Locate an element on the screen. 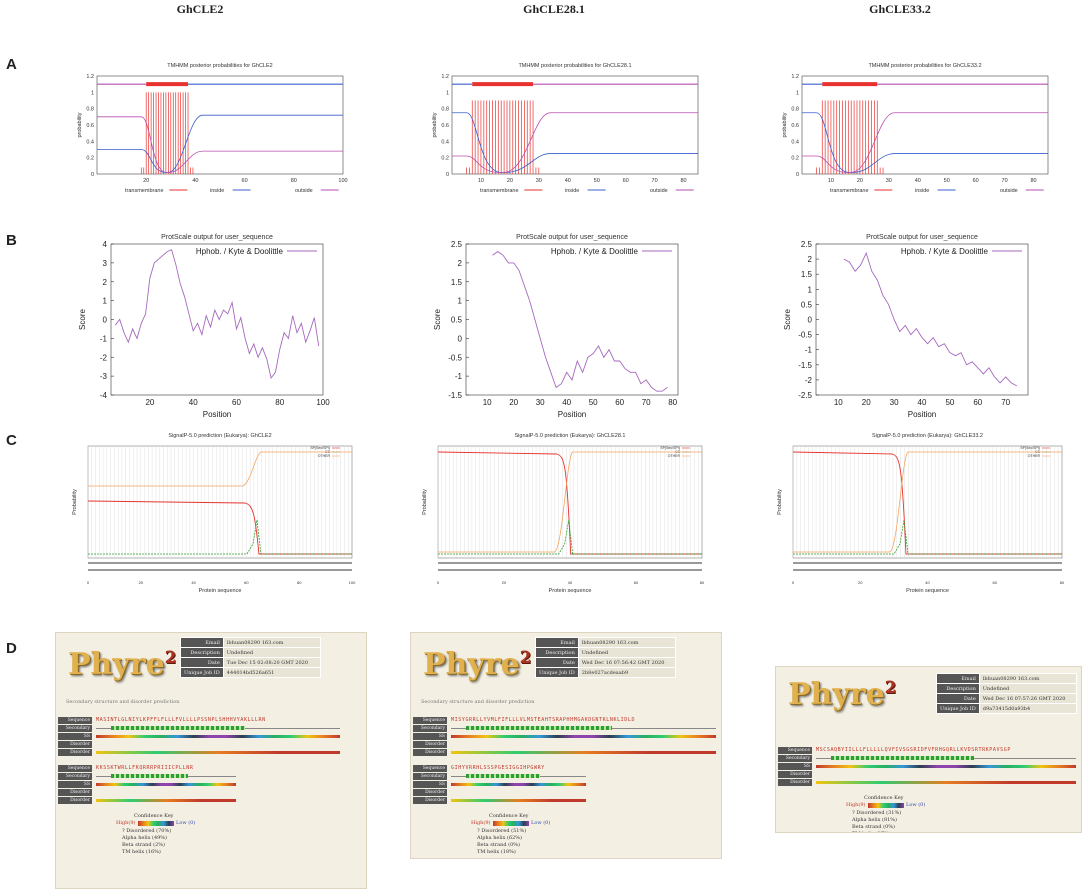 Image resolution: width=1084 pixels, height=889 pixels. y-axis-label: probability is located at coordinates (785, 124).